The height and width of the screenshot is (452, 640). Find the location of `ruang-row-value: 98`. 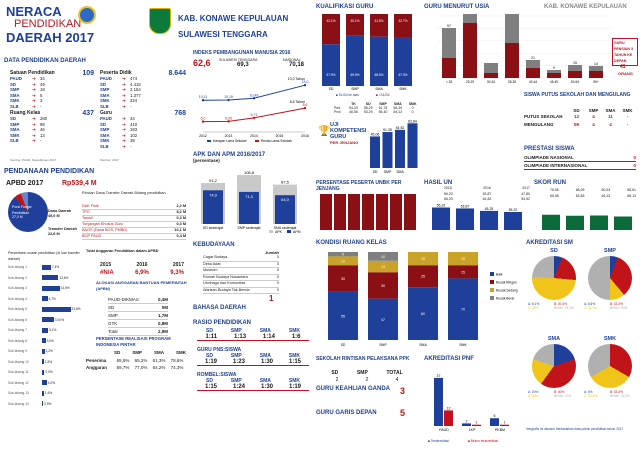

ruang-row-value: 98 is located at coordinates (42, 124).